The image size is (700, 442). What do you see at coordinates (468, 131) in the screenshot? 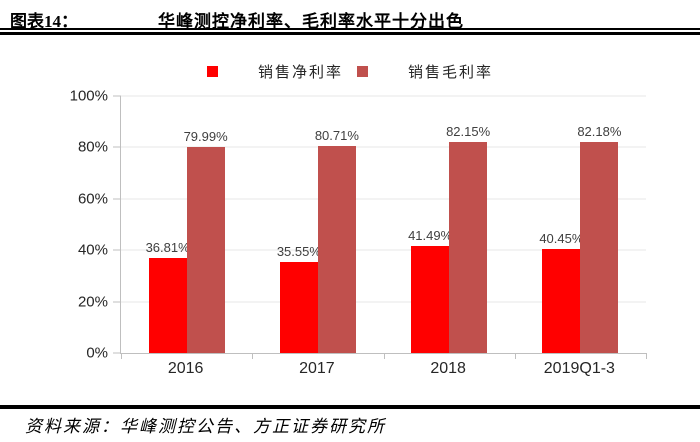
I see `bar-value-label: 82.15%` at bounding box center [468, 131].